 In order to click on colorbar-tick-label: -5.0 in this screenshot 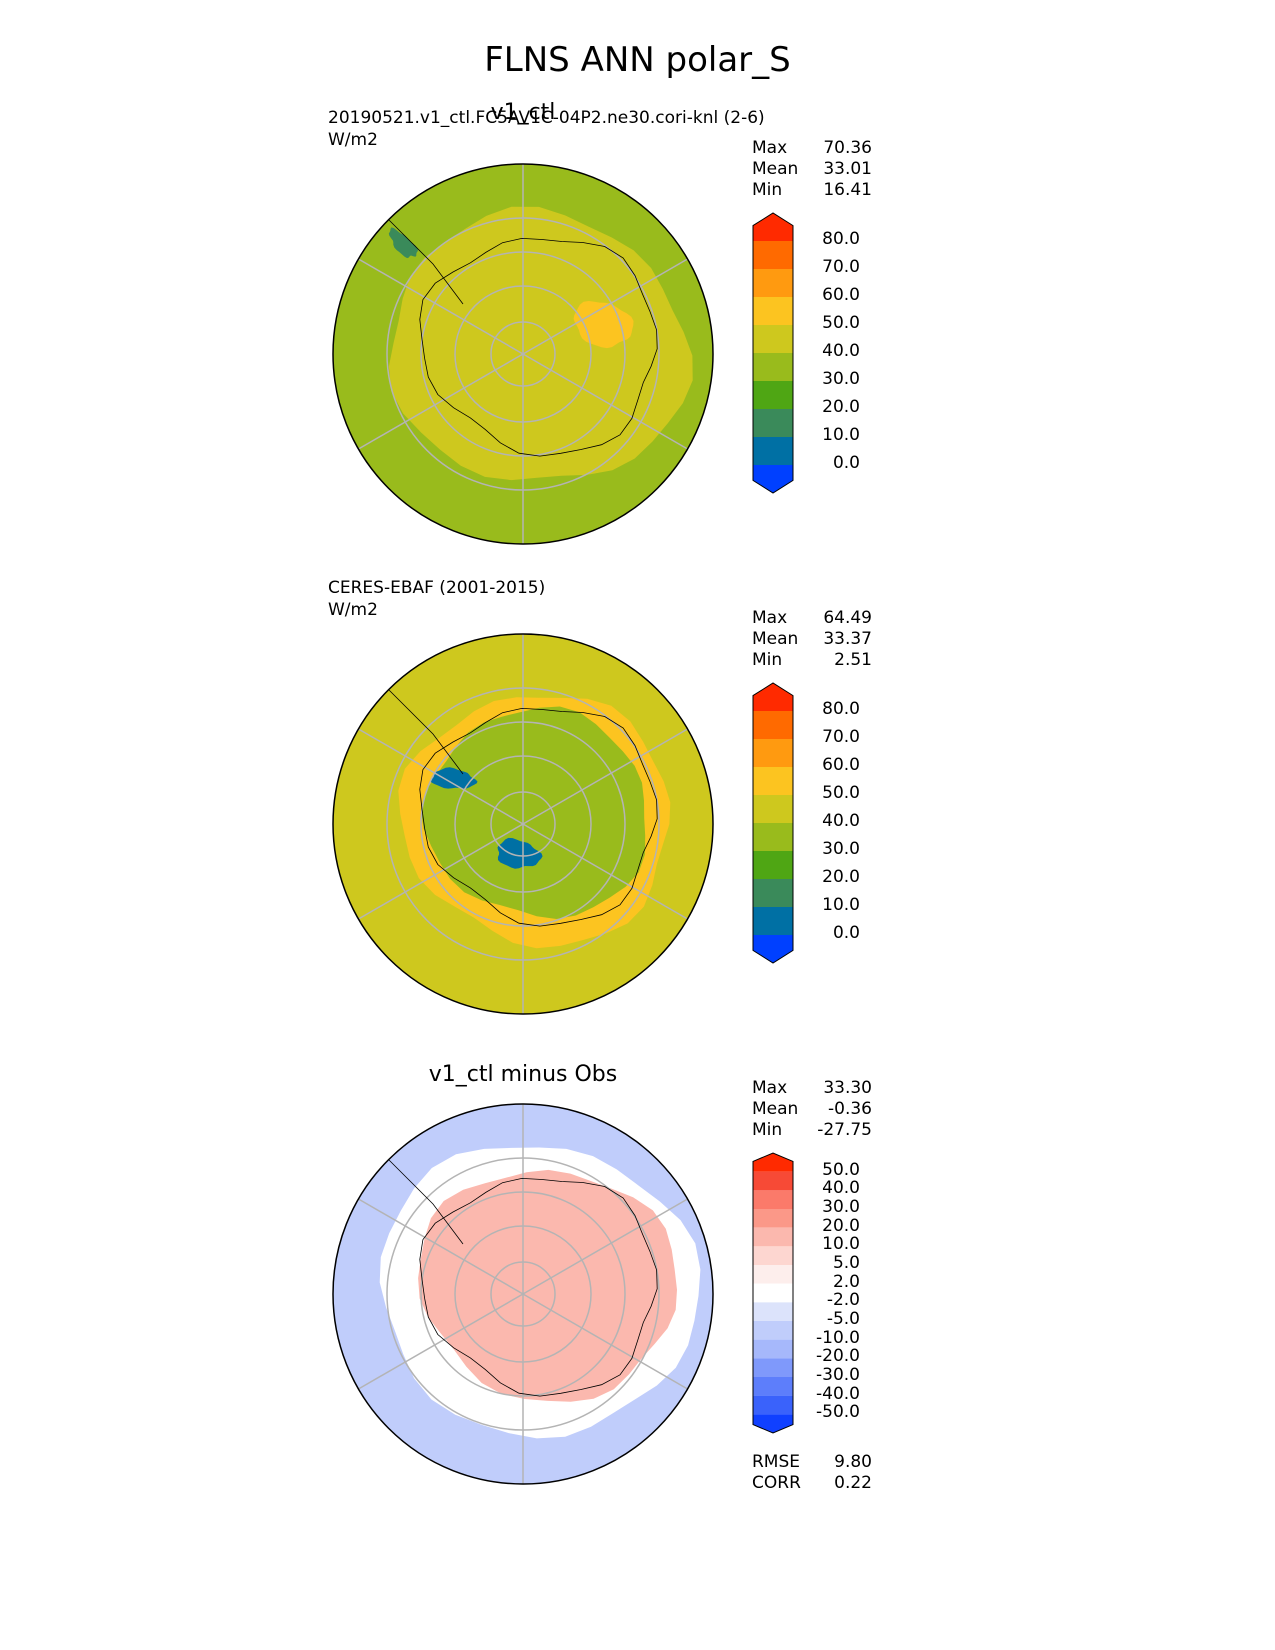, I will do `click(843, 1319)`.